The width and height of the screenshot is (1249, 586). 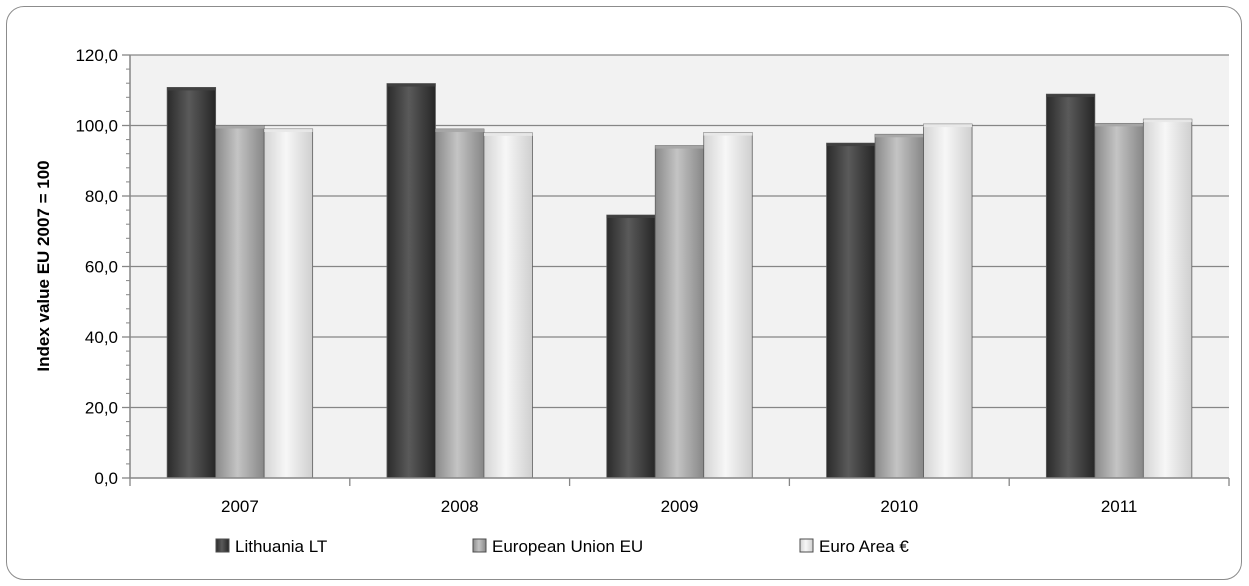 I want to click on y-tick-label: 40,0, so click(x=101, y=337).